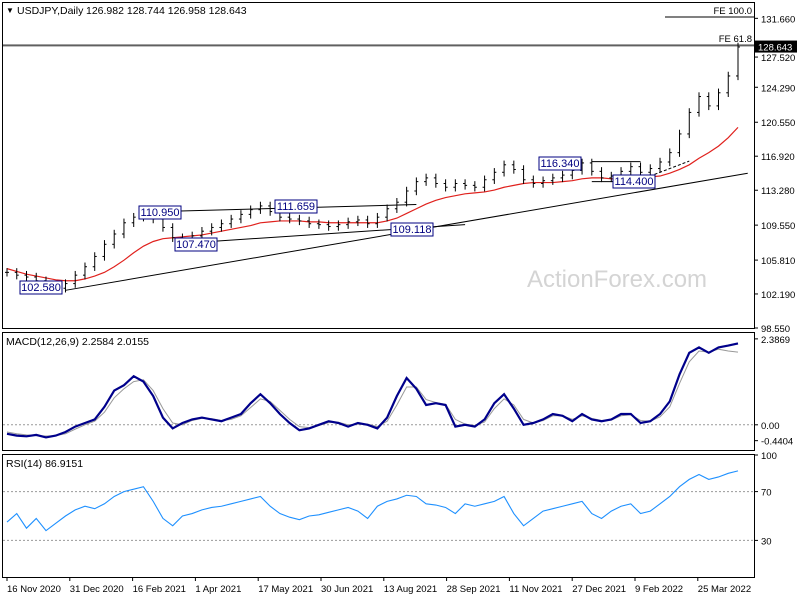 This screenshot has width=800, height=605. Describe the element at coordinates (775, 329) in the screenshot. I see `price-y-tick-label: 98.550` at that location.